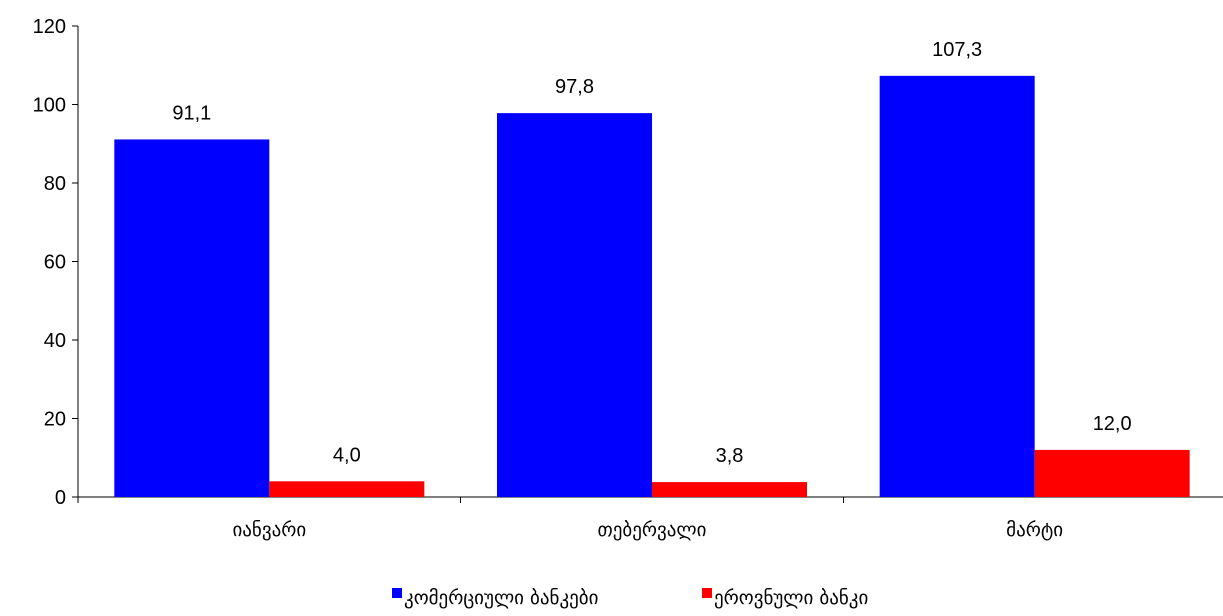 Image resolution: width=1223 pixels, height=616 pixels. Describe the element at coordinates (55, 184) in the screenshot. I see `y-tick-label: 80` at that location.